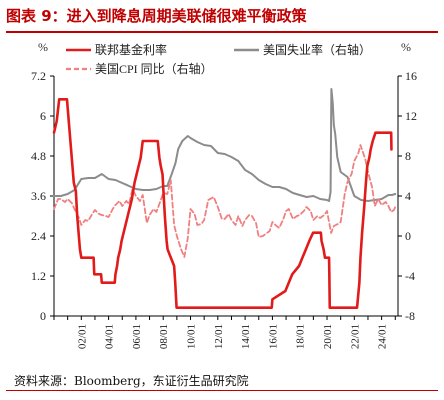 This screenshot has width=444, height=400. Describe the element at coordinates (411, 116) in the screenshot. I see `right-tick-label: 12` at that location.